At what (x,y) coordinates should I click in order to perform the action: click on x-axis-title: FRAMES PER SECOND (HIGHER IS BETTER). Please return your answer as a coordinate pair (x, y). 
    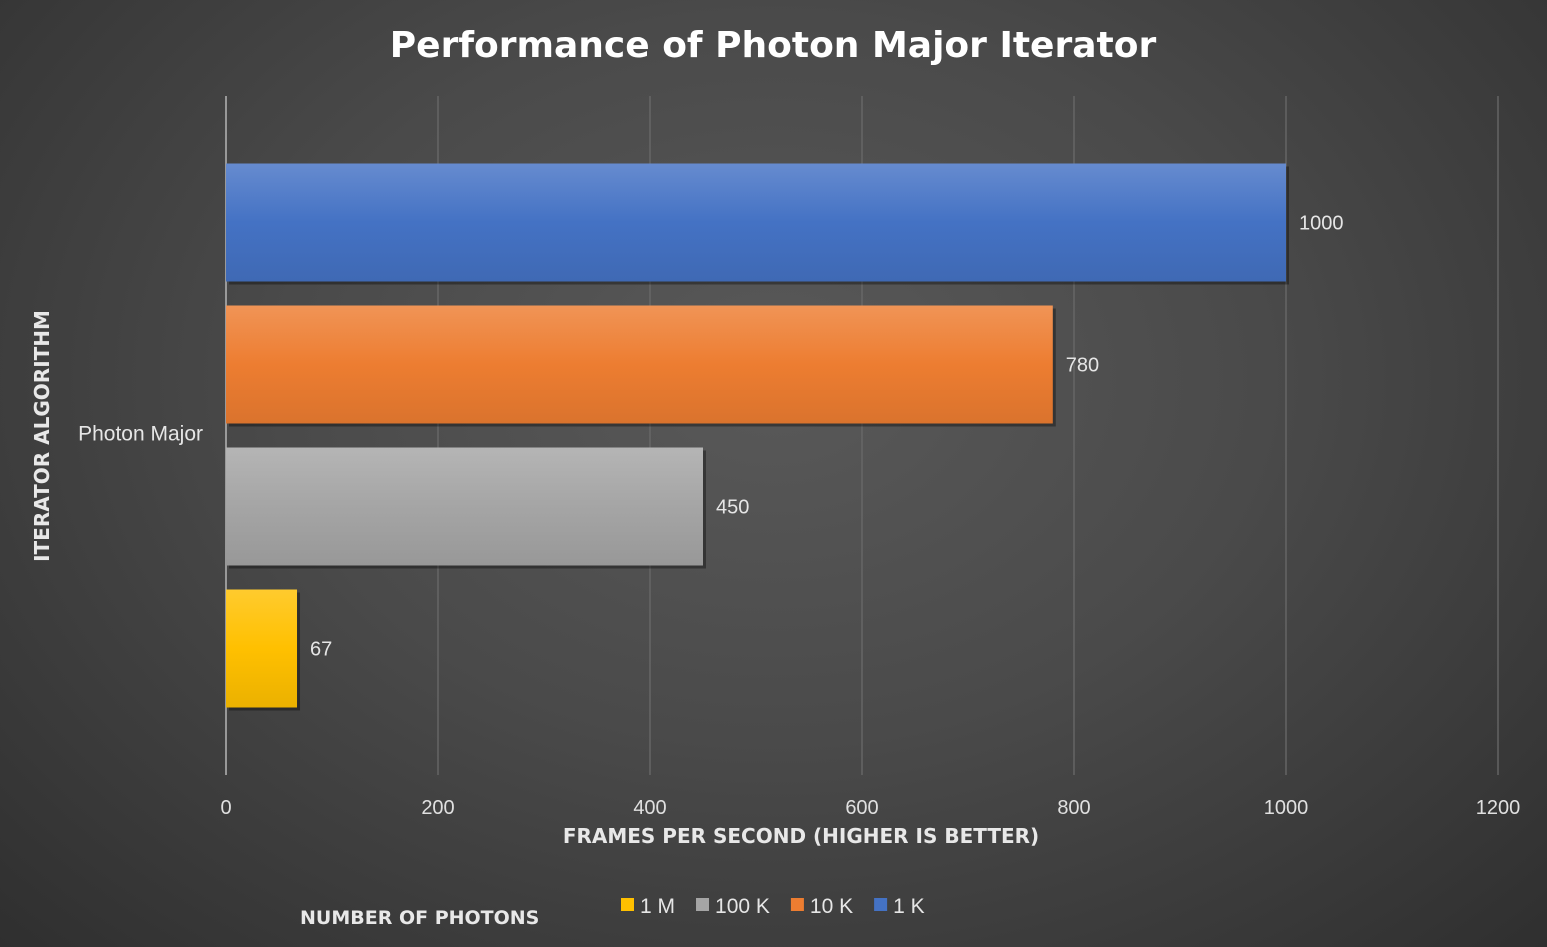
    Looking at the image, I should click on (801, 836).